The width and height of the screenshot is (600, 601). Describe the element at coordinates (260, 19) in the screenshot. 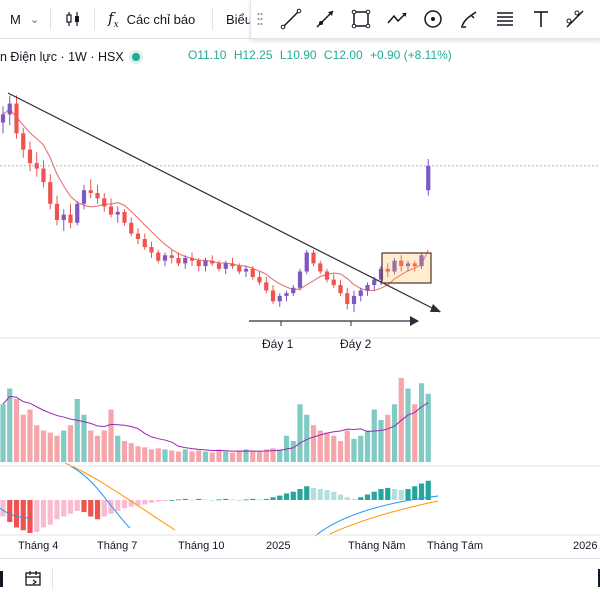

I see `drag-handle-icon` at that location.